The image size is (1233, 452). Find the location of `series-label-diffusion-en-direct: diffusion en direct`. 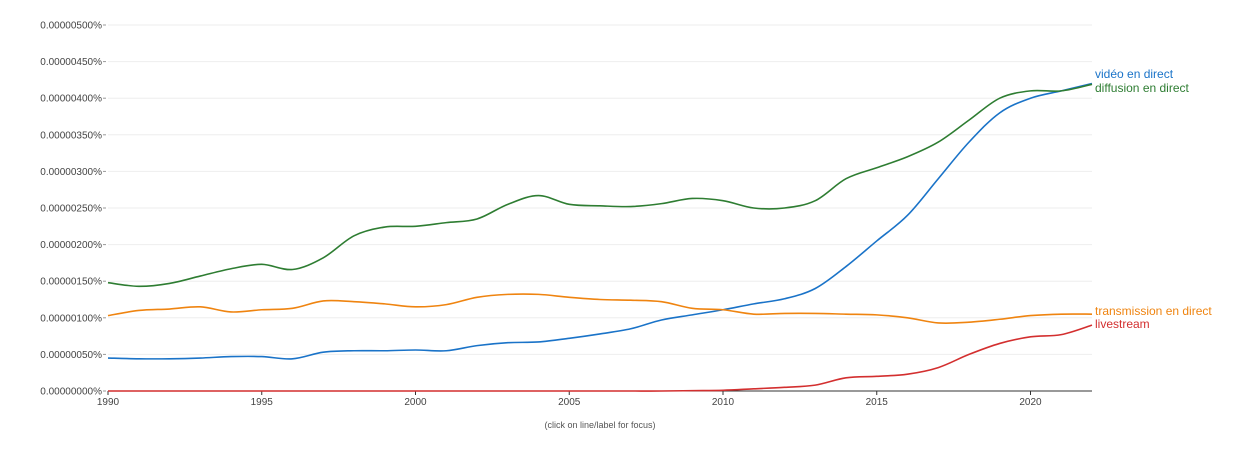

series-label-diffusion-en-direct: diffusion en direct is located at coordinates (1142, 88).